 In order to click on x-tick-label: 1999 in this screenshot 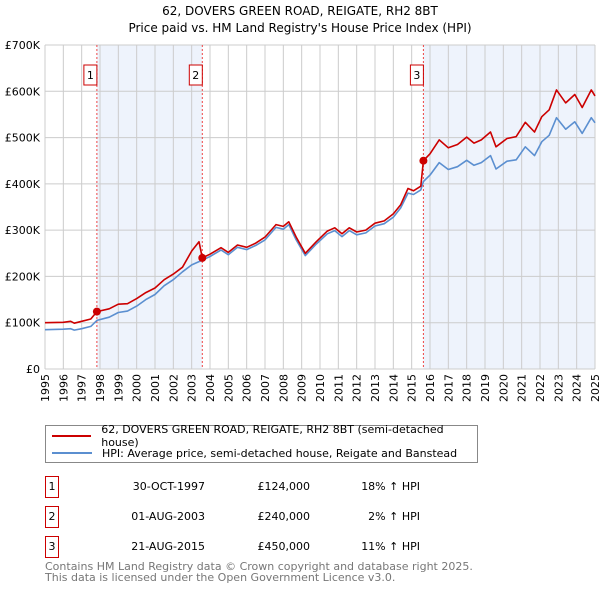, I will do `click(118, 388)`.